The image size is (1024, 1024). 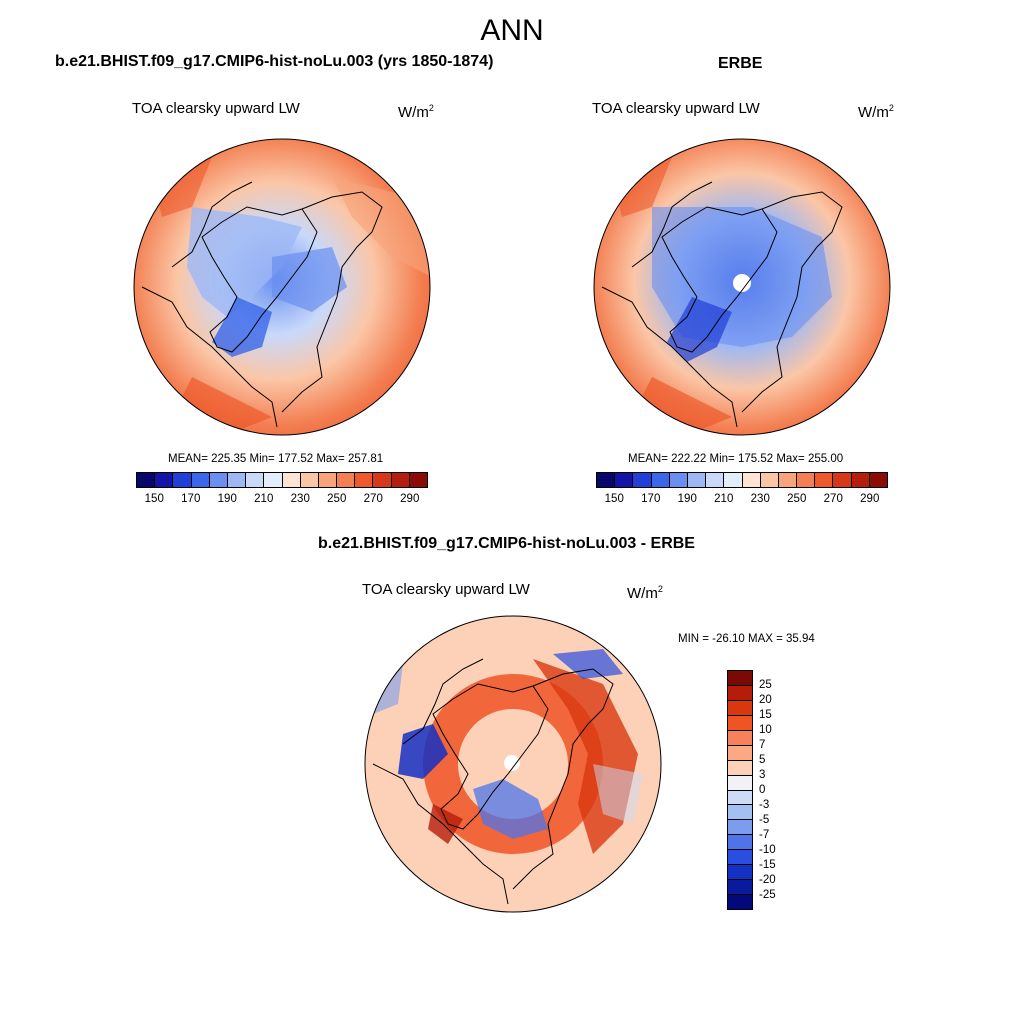 I want to click on colorbar-tick-label: -15, so click(x=767, y=865).